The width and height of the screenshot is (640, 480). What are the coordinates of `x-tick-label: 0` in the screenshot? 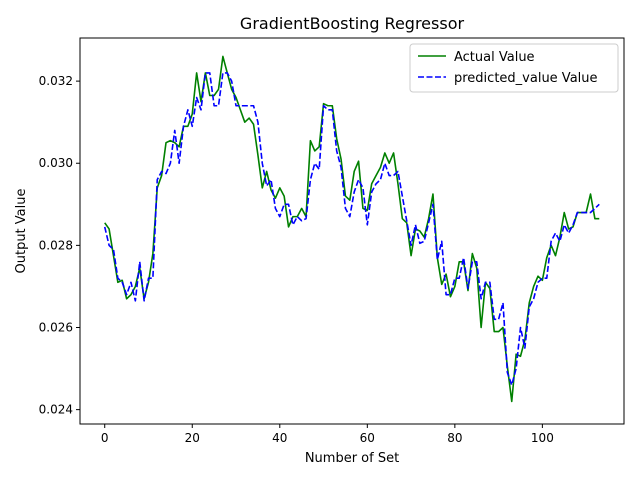 It's located at (105, 438).